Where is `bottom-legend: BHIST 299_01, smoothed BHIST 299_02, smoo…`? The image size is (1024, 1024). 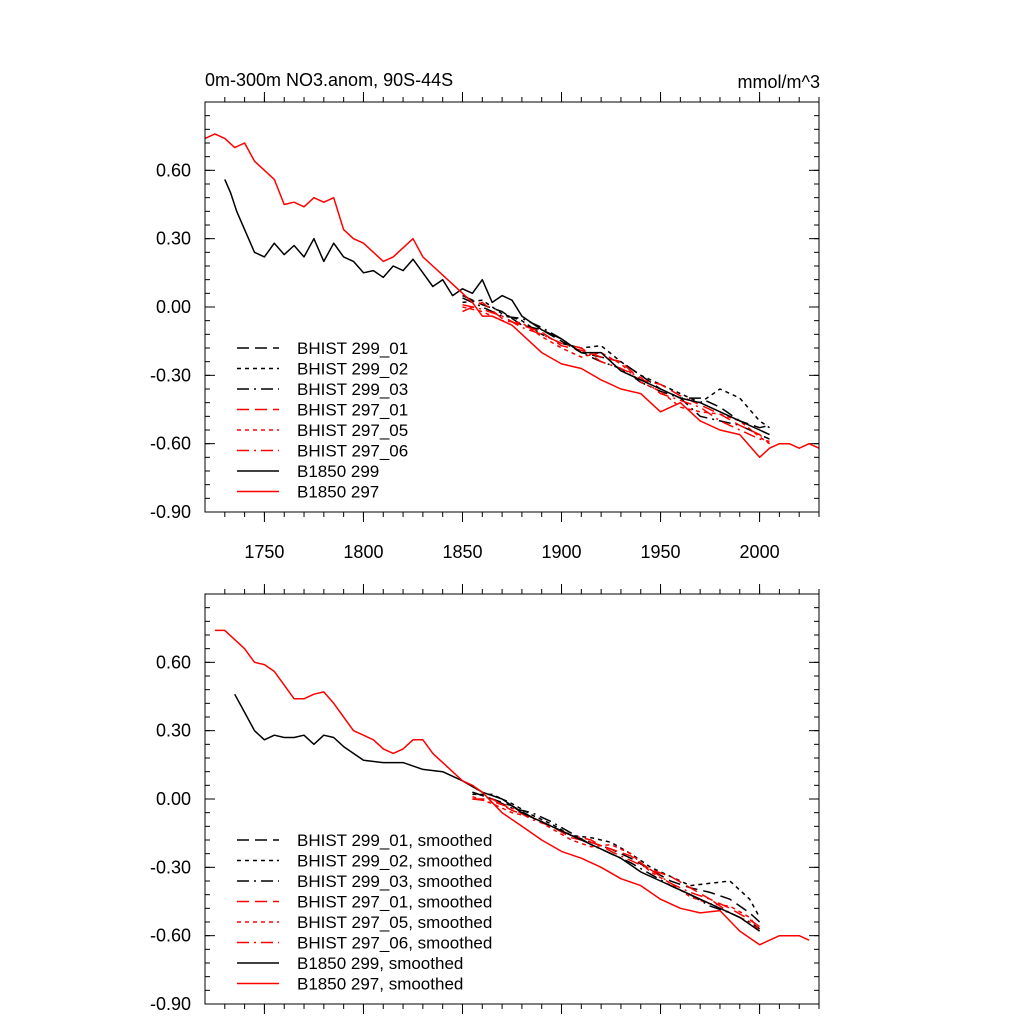 bottom-legend: BHIST 299_01, smoothed BHIST 299_02, smoo… is located at coordinates (364, 912).